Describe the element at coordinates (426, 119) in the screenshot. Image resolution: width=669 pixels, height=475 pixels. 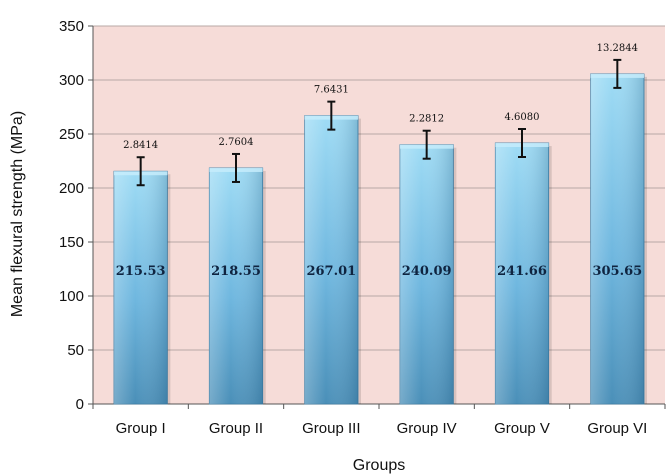
I see `error-label: 2.2812` at that location.